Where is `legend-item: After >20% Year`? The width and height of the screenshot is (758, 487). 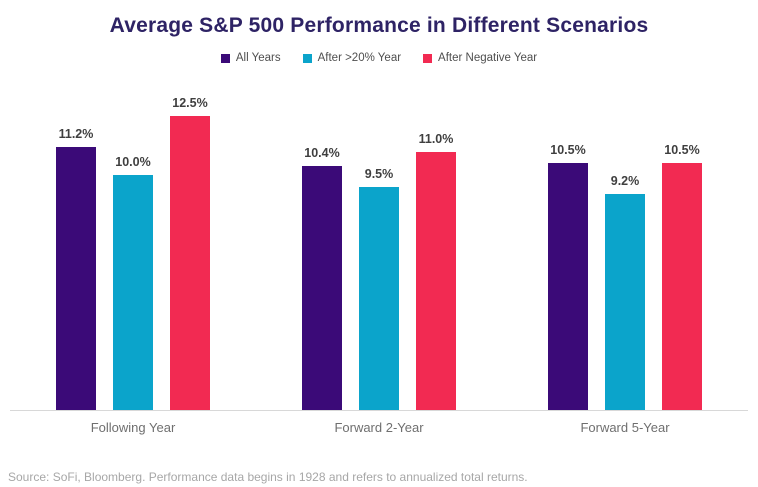
legend-item: After >20% Year is located at coordinates (352, 58).